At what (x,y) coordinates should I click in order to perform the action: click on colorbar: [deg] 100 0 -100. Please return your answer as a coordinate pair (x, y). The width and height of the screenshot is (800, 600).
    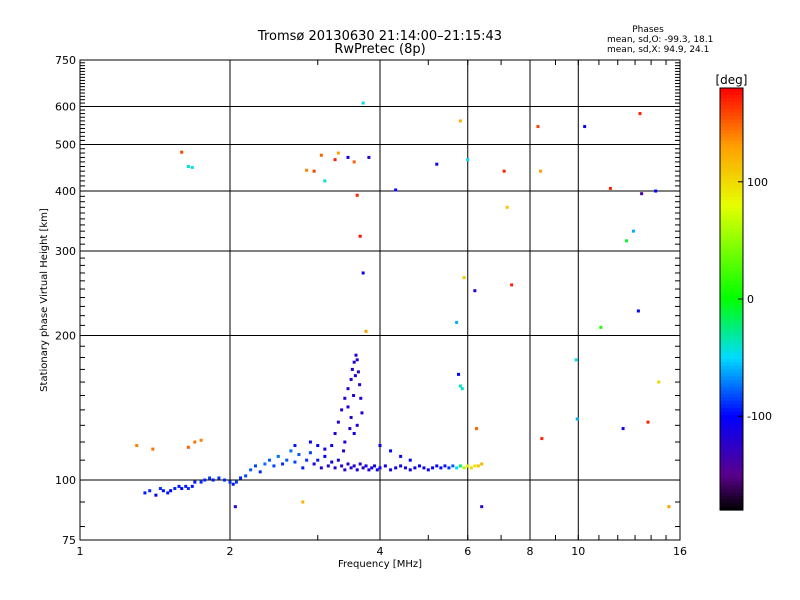
    Looking at the image, I should click on (744, 292).